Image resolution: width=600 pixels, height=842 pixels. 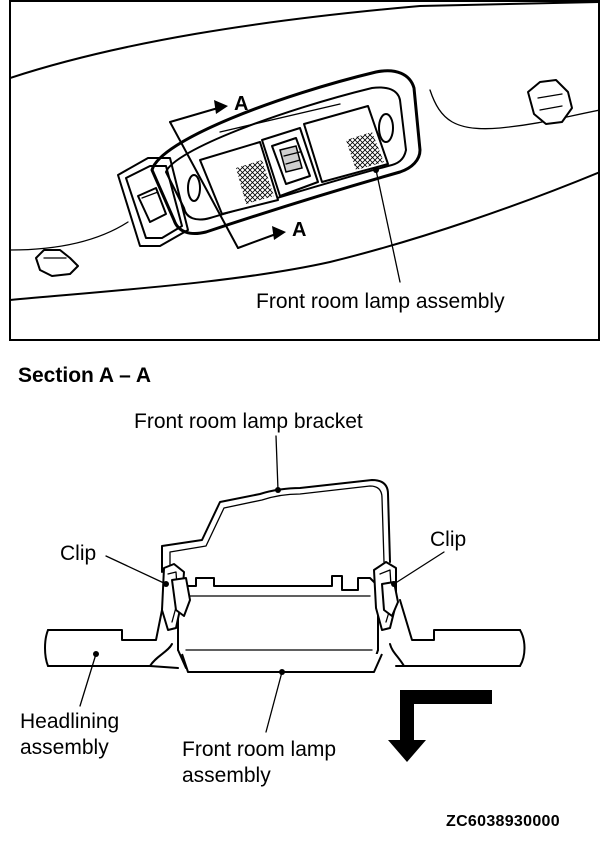 I want to click on clip-right-section, so click(x=386, y=596).